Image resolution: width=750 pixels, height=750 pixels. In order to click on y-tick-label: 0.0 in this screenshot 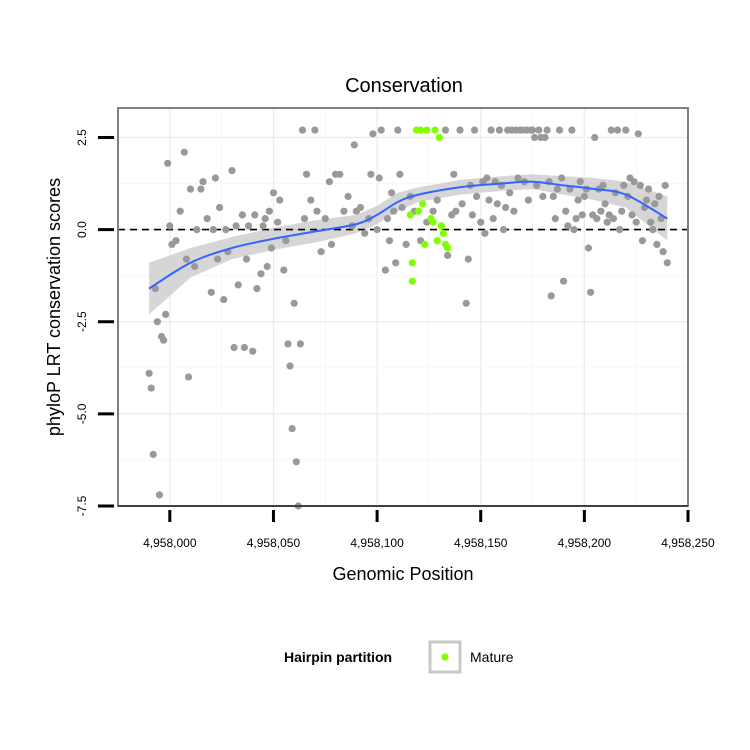, I will do `click(82, 229)`.